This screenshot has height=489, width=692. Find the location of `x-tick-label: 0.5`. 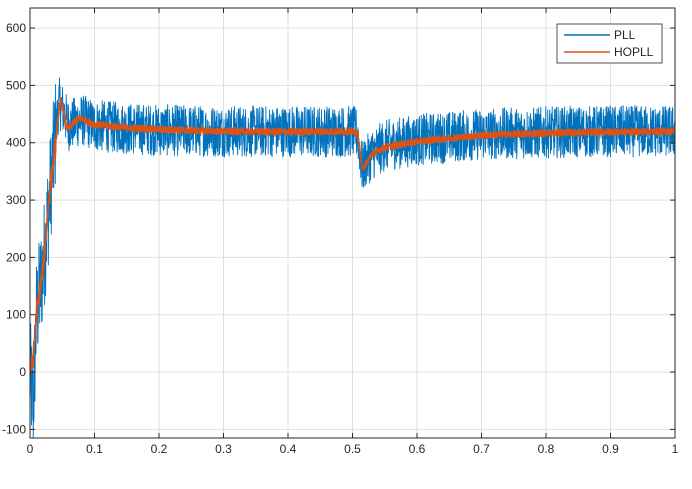

x-tick-label: 0.5 is located at coordinates (352, 449).